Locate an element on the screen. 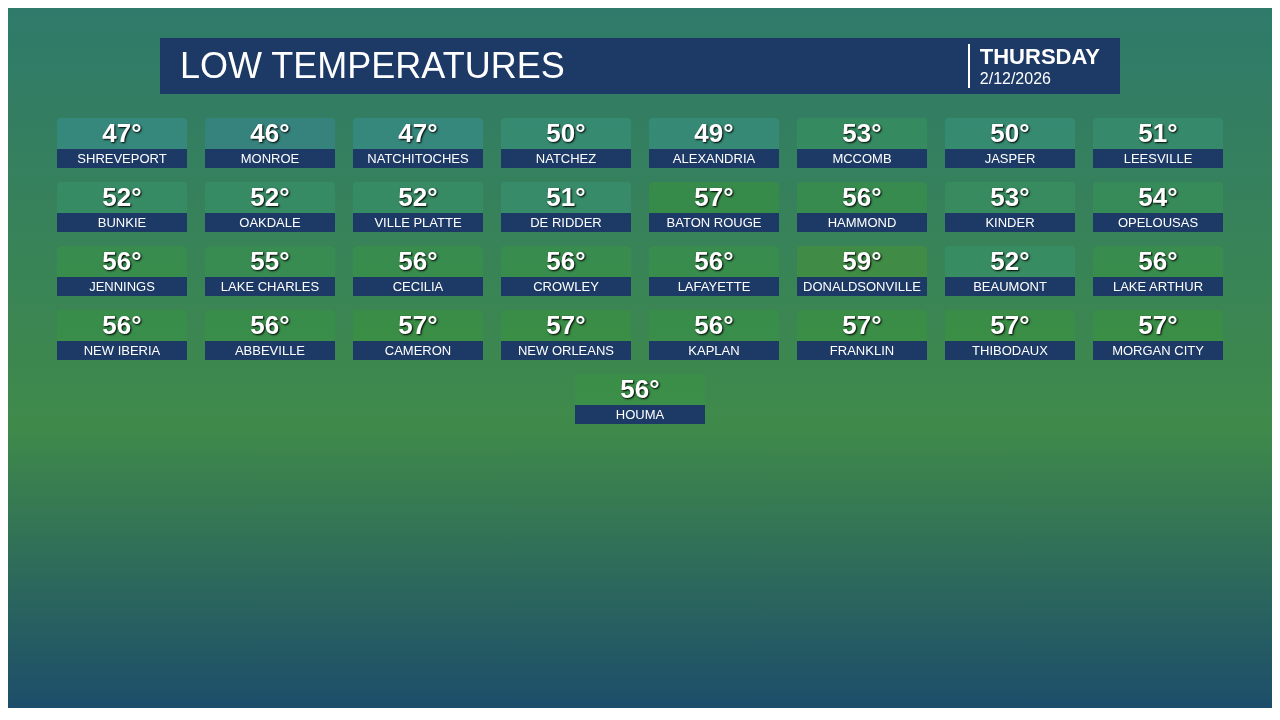 This screenshot has height=720, width=1280. category-label: KINDER is located at coordinates (1010, 222).